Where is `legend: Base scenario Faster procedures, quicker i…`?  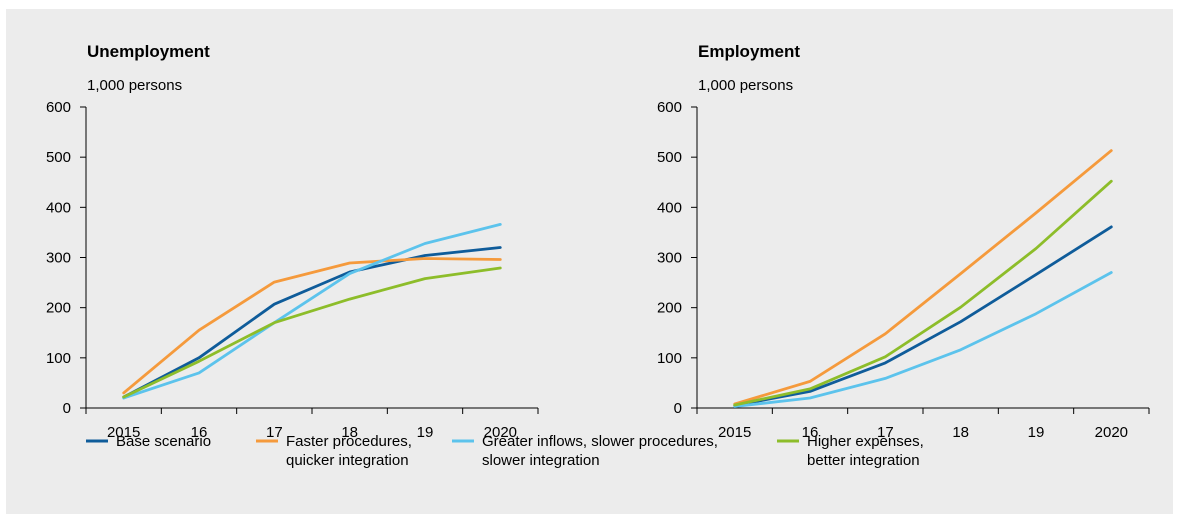 legend: Base scenario Faster procedures, quicker i… is located at coordinates (505, 451).